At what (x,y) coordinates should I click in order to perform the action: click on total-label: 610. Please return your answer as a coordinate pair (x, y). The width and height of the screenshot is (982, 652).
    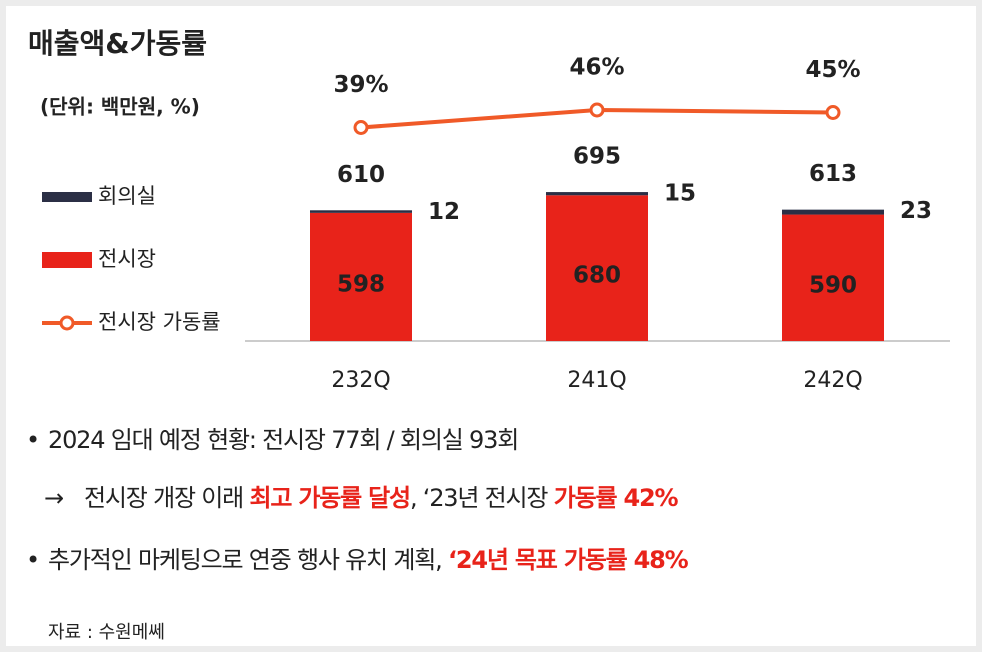
    Looking at the image, I should click on (361, 175).